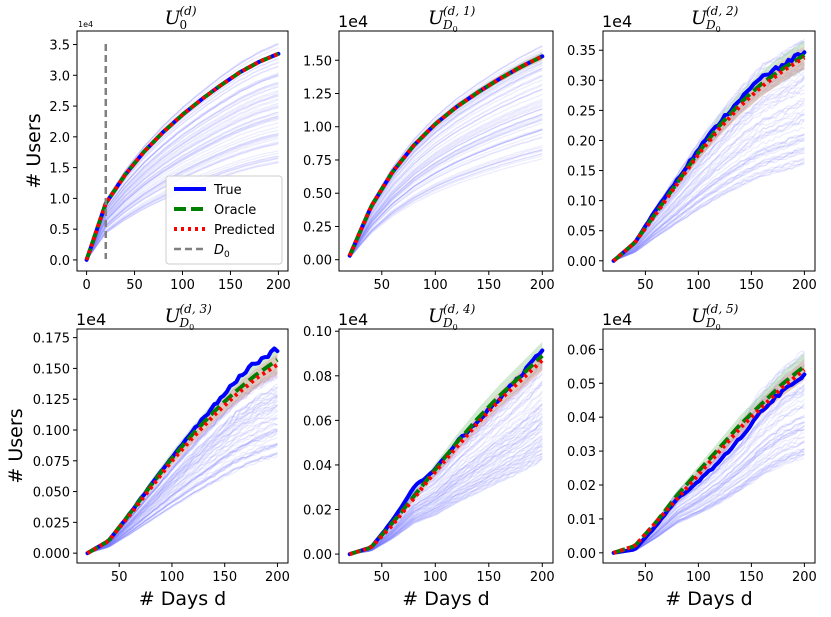  I want to click on y-tick-label: 0.25, so click(317, 227).